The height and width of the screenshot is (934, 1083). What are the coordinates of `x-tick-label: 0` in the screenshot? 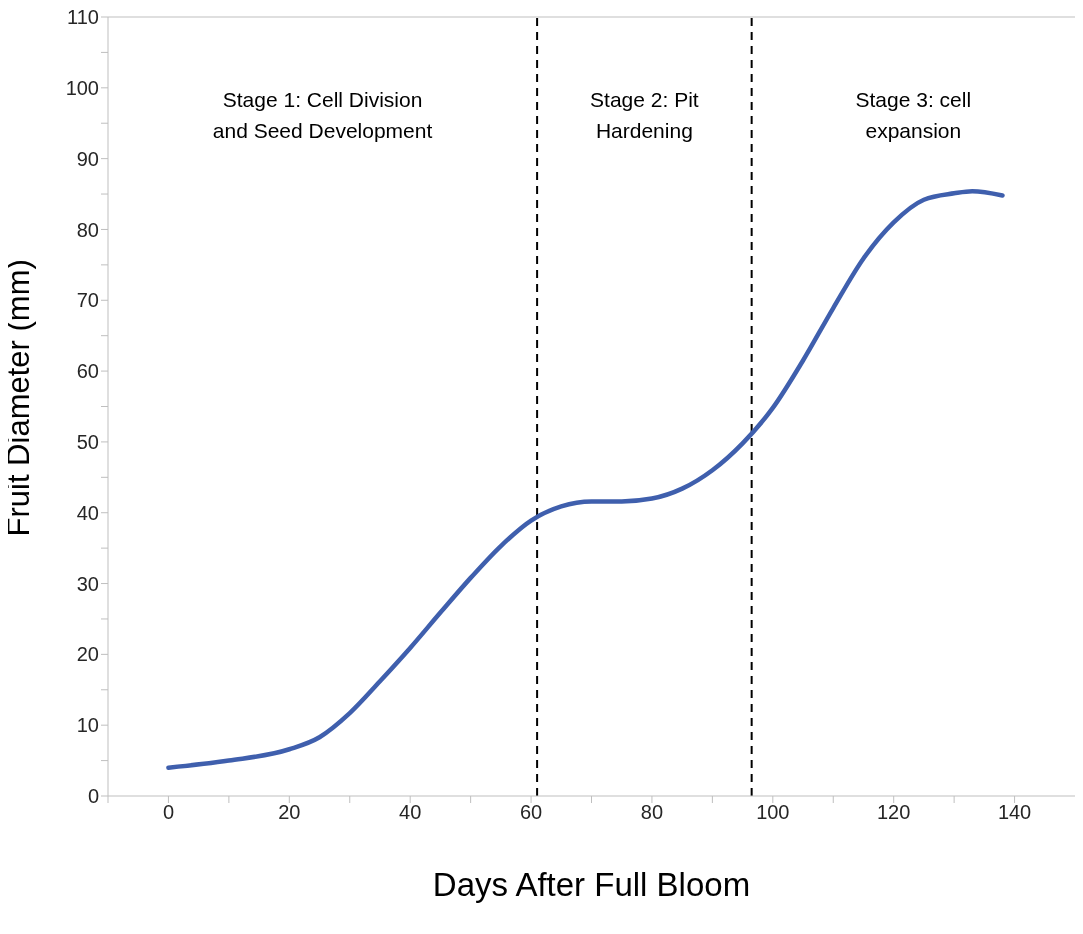 It's located at (168, 812).